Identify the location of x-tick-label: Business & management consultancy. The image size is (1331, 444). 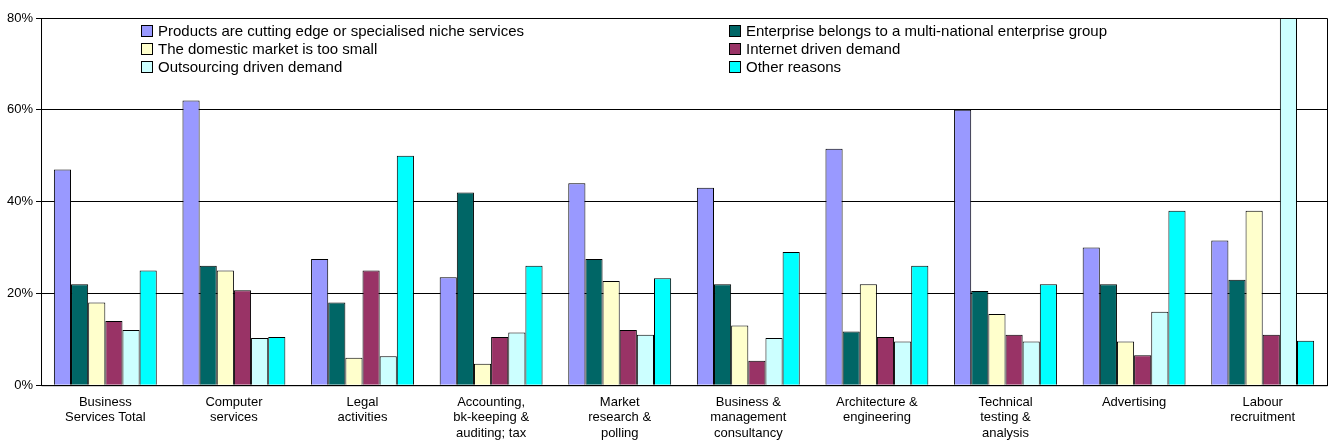
(748, 416).